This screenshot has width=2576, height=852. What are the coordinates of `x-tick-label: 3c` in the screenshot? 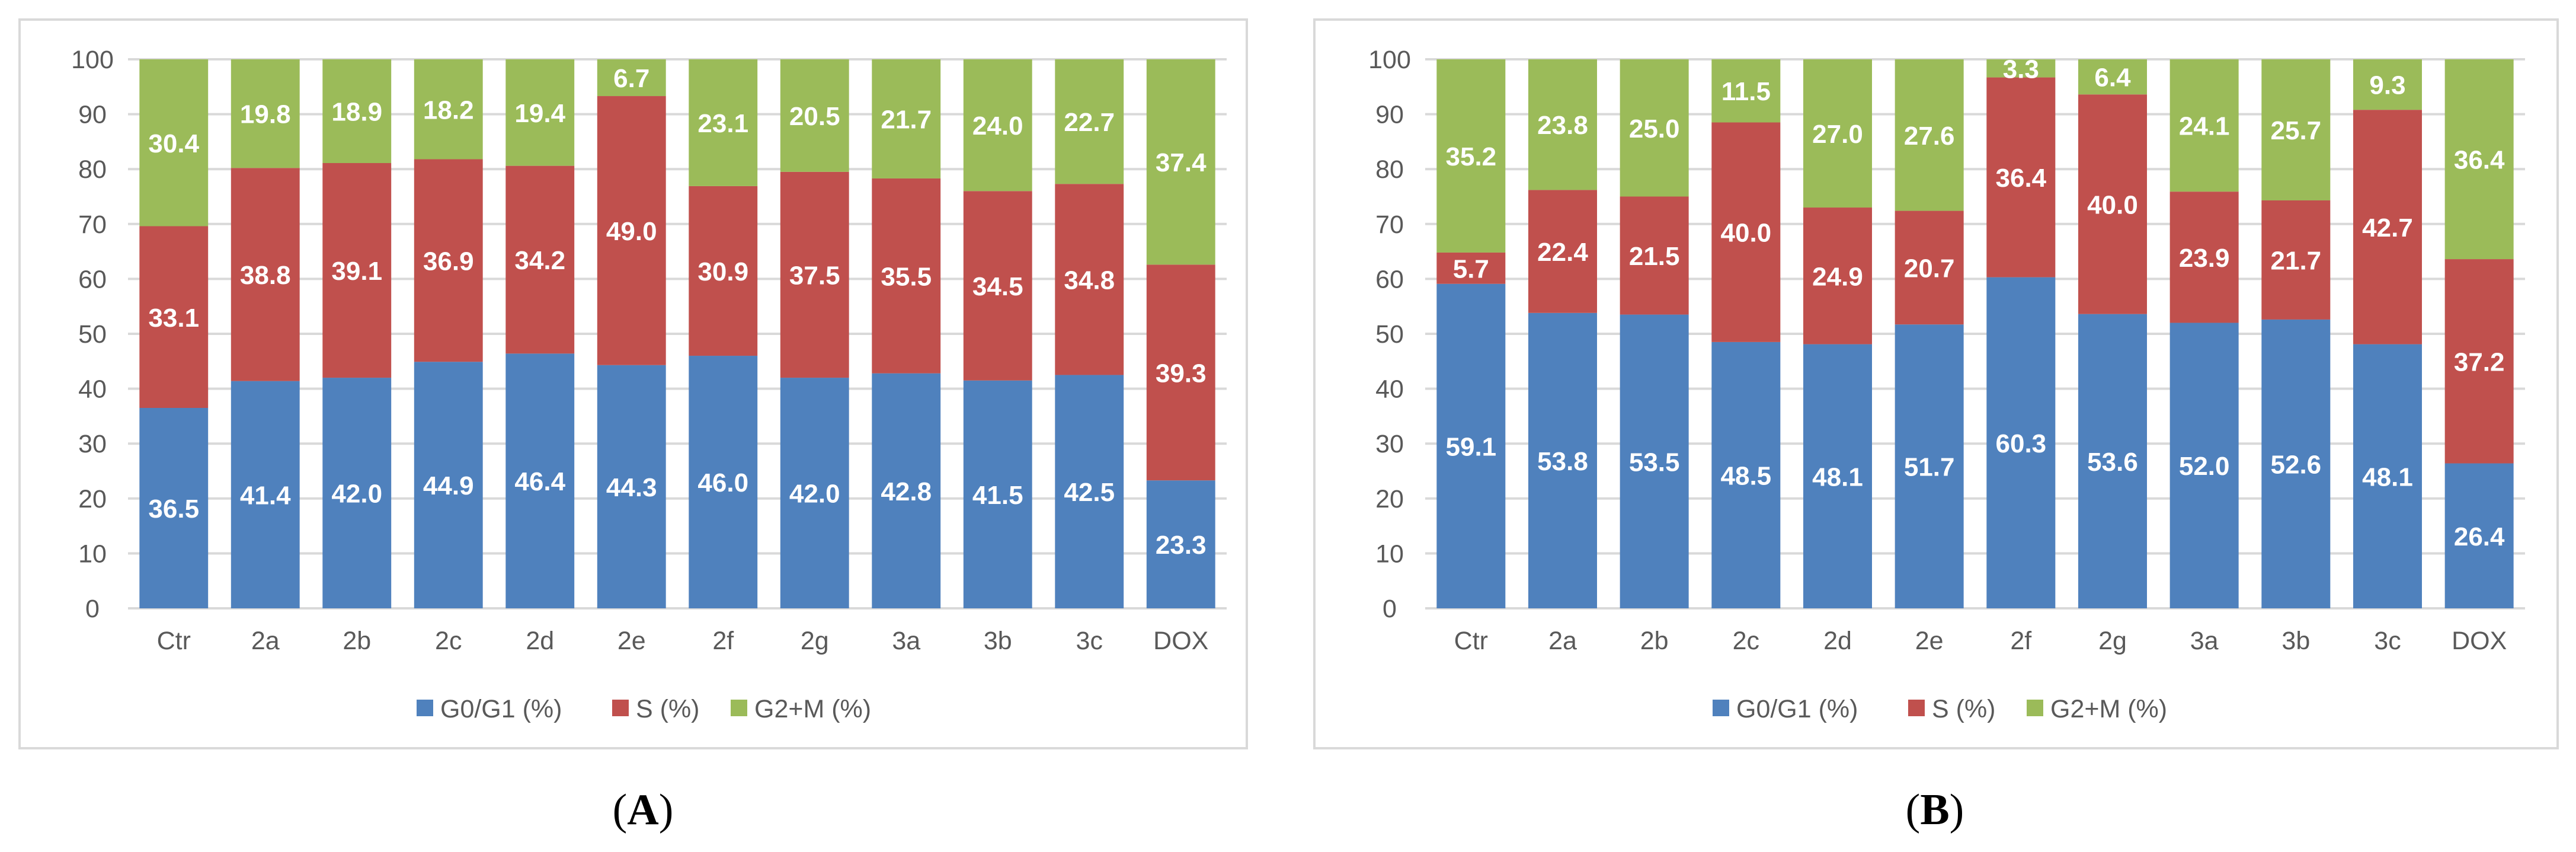 It's located at (2387, 641).